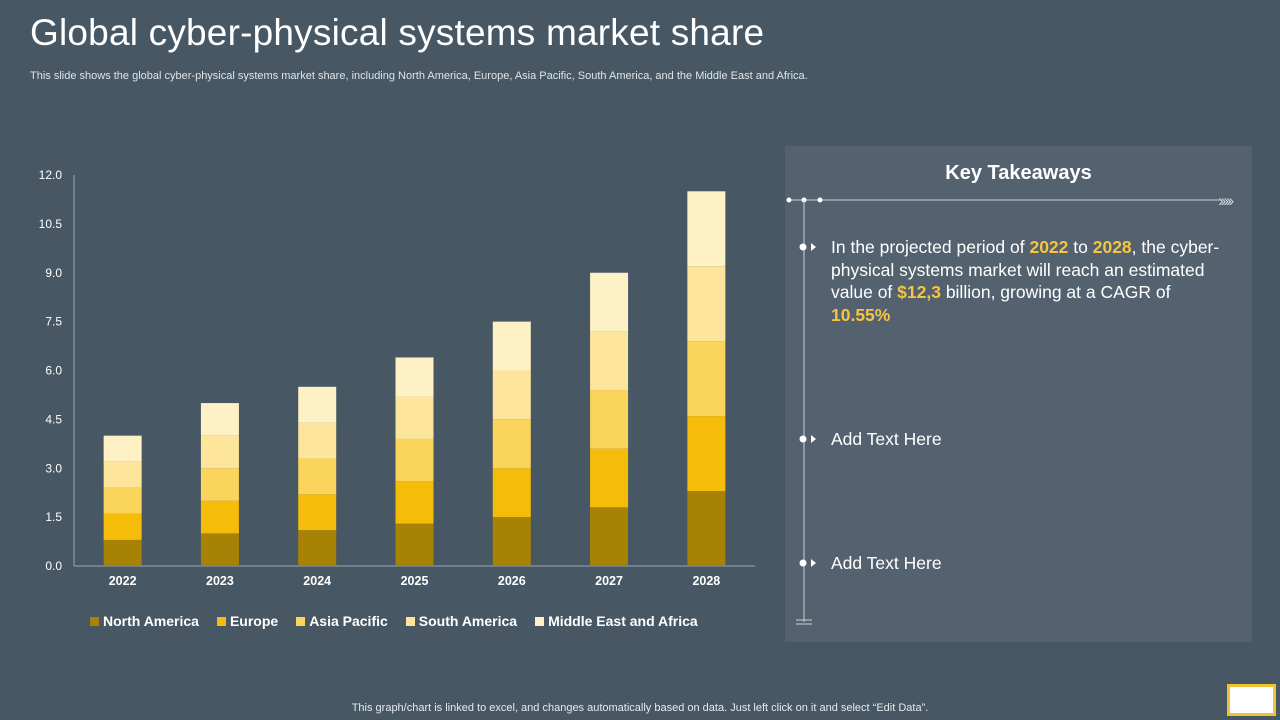 The height and width of the screenshot is (720, 1280). I want to click on y-tick-label: 6.0, so click(53, 371).